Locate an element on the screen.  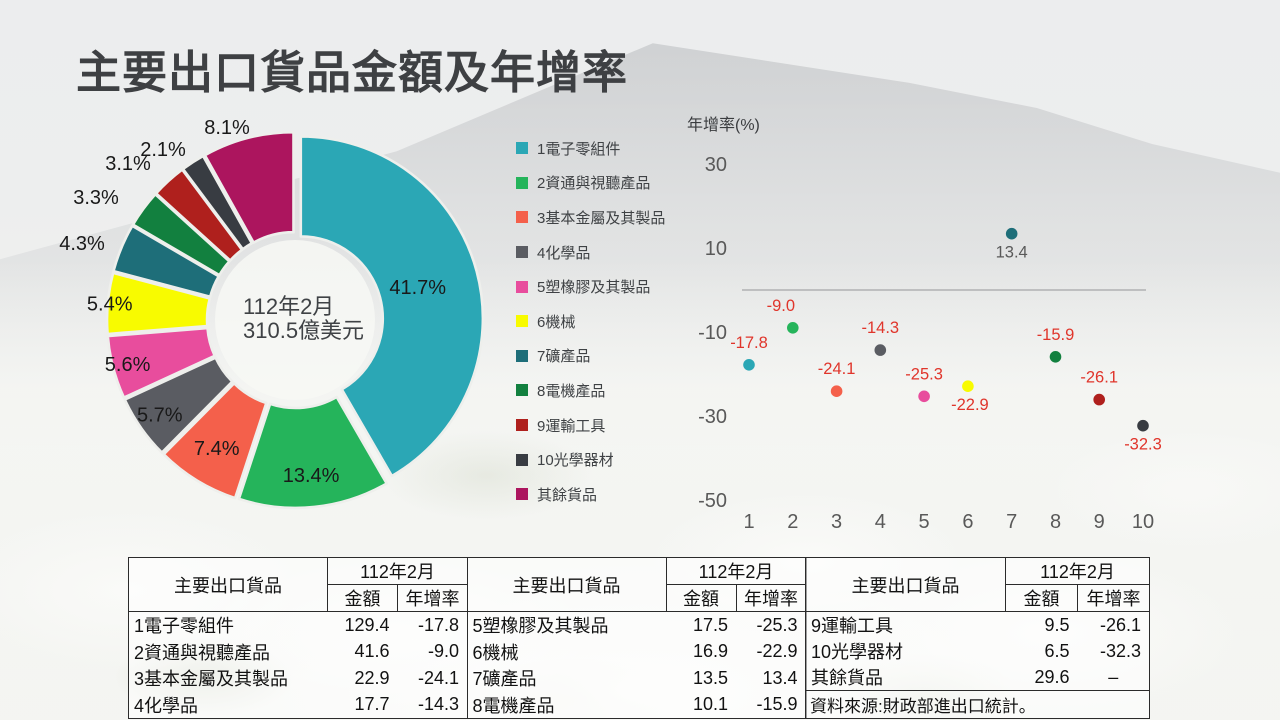
amount-cell: 13.5 is located at coordinates (710, 677).